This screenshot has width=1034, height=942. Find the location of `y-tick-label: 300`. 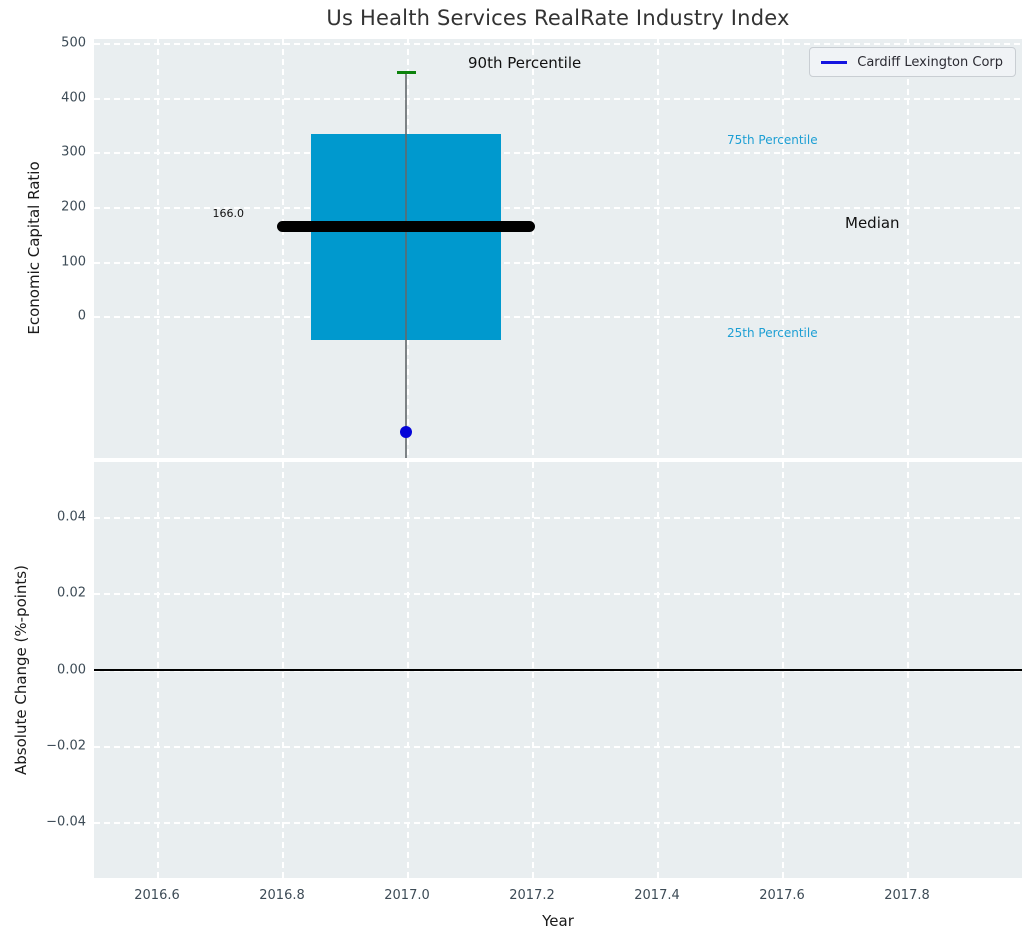

y-tick-label: 300 is located at coordinates (73, 152).